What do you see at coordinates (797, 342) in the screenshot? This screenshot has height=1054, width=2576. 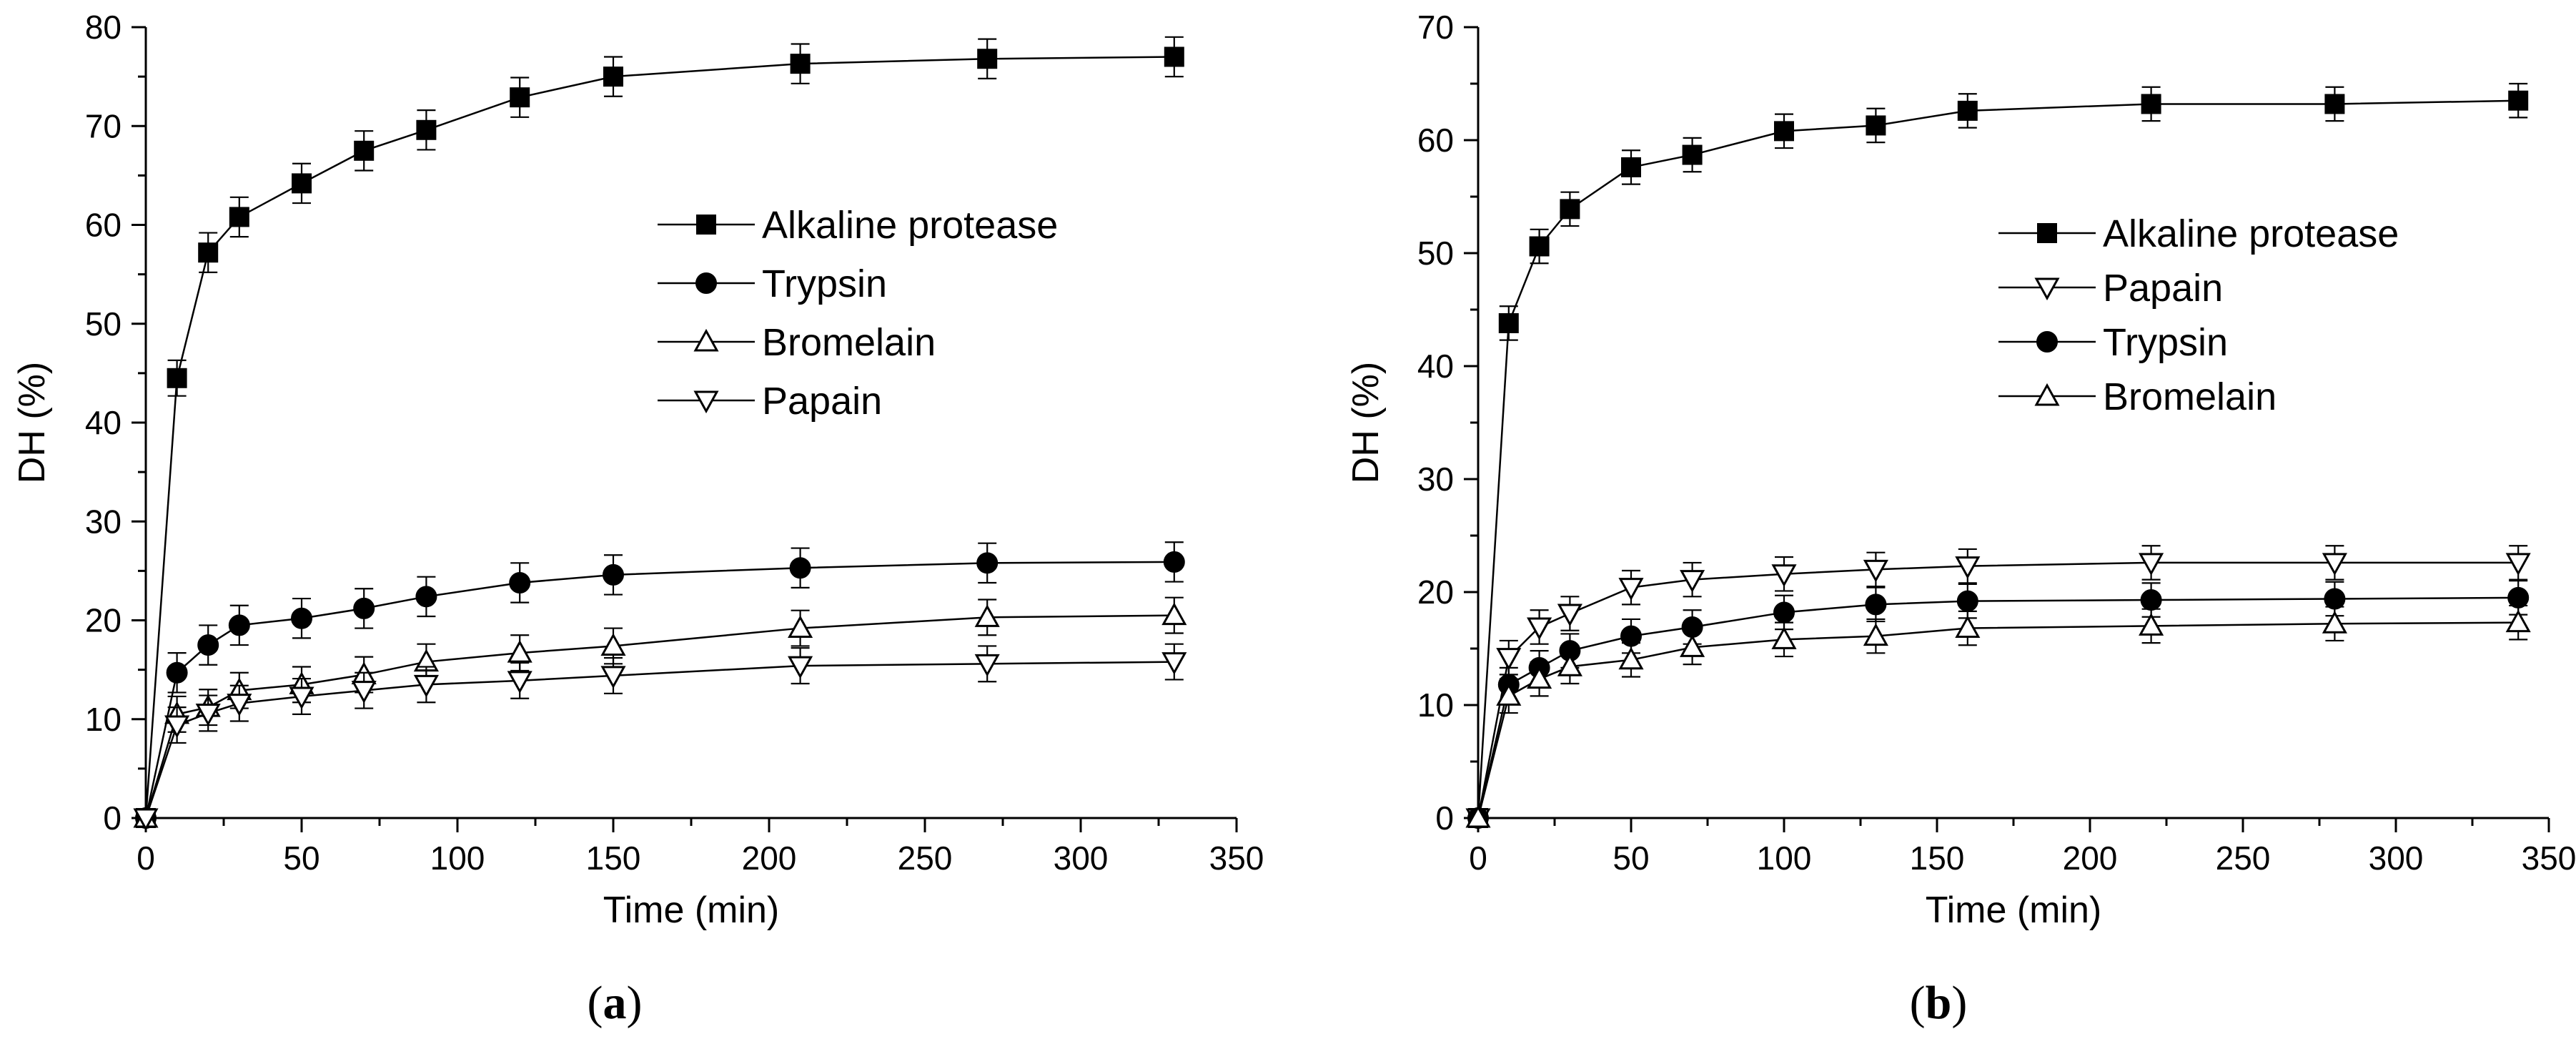 I see `legend-item: Bromelain` at bounding box center [797, 342].